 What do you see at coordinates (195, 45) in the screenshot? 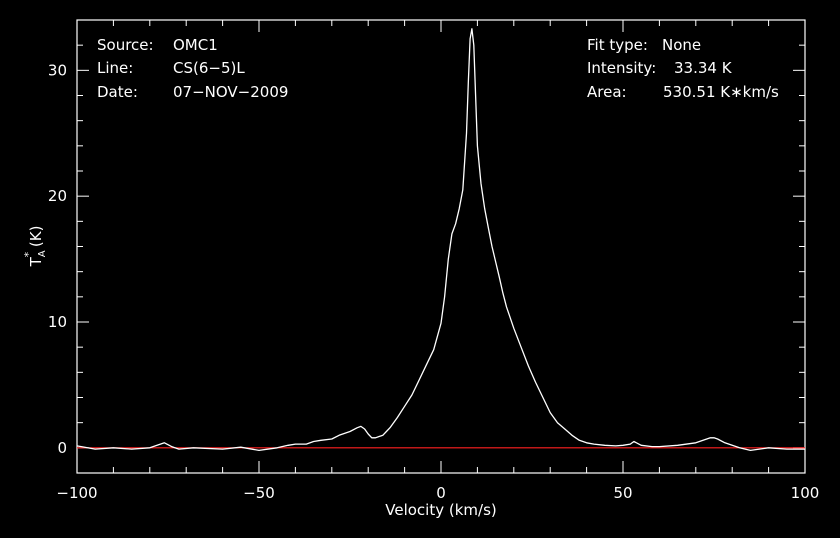
I see `source-value: OMC1` at bounding box center [195, 45].